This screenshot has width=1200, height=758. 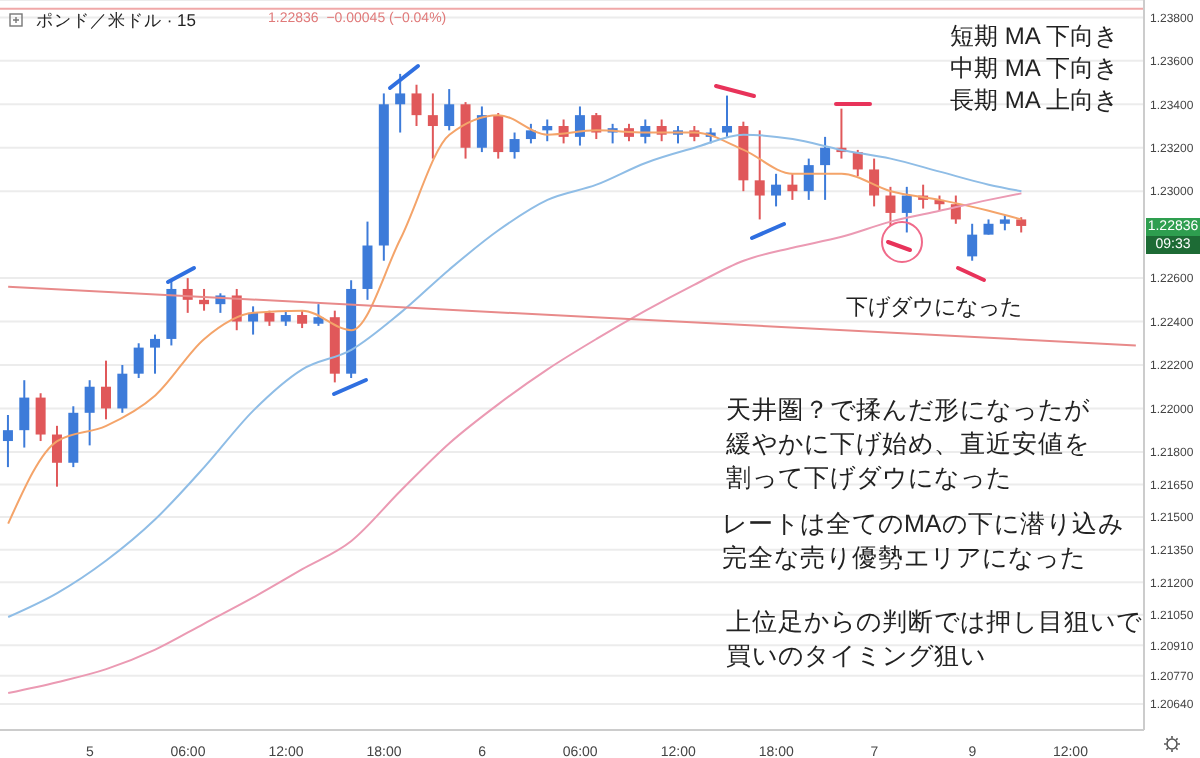 What do you see at coordinates (1034, 37) in the screenshot?
I see `annotation: 短期 MA 下向き` at bounding box center [1034, 37].